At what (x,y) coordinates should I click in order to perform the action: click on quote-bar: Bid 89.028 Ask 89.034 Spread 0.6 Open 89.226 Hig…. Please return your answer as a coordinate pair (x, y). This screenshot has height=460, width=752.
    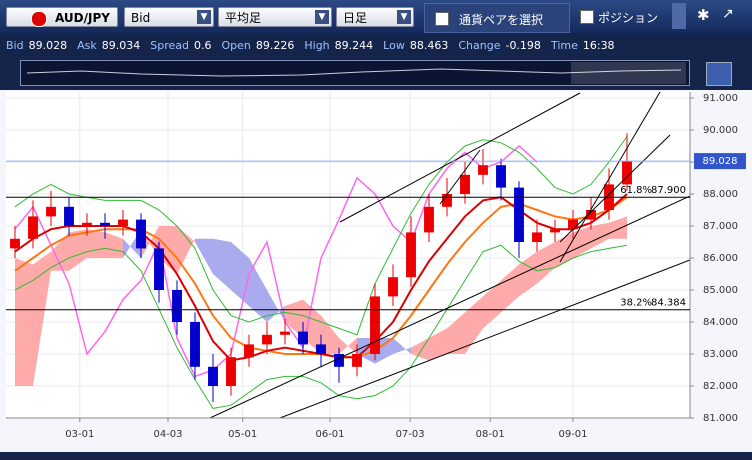
    Looking at the image, I should click on (376, 46).